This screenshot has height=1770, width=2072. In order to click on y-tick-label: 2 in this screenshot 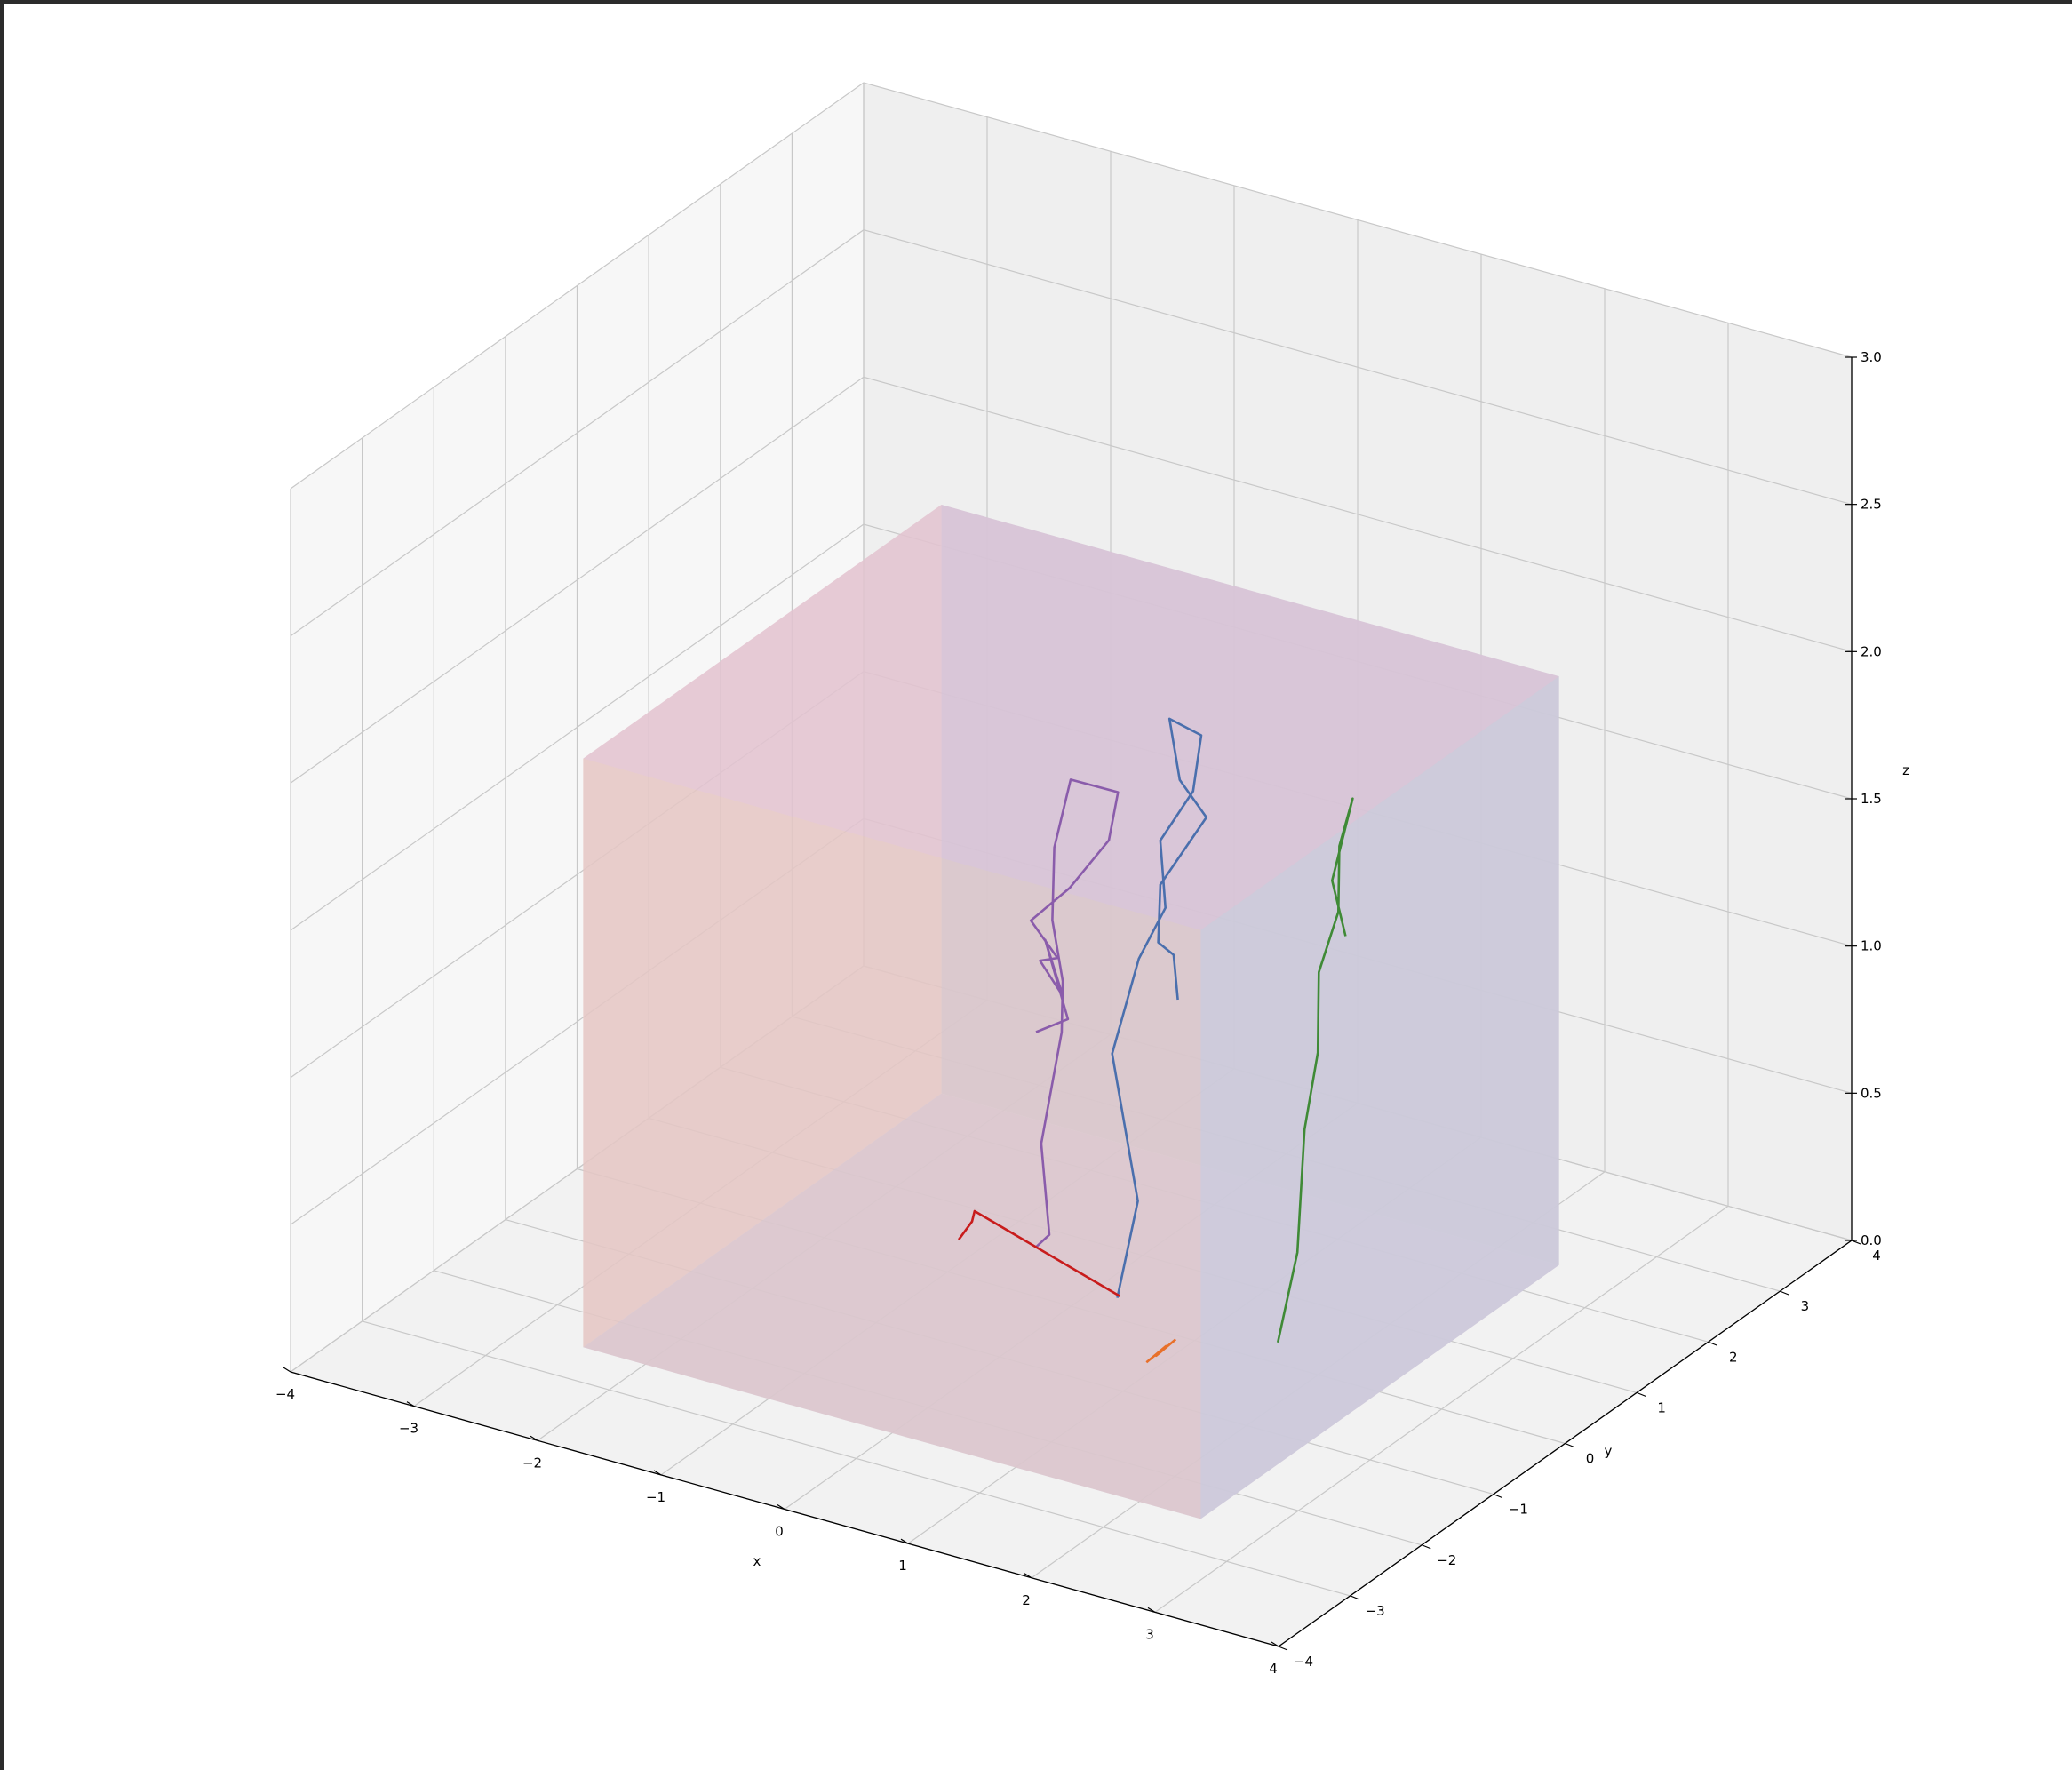, I will do `click(1734, 1357)`.